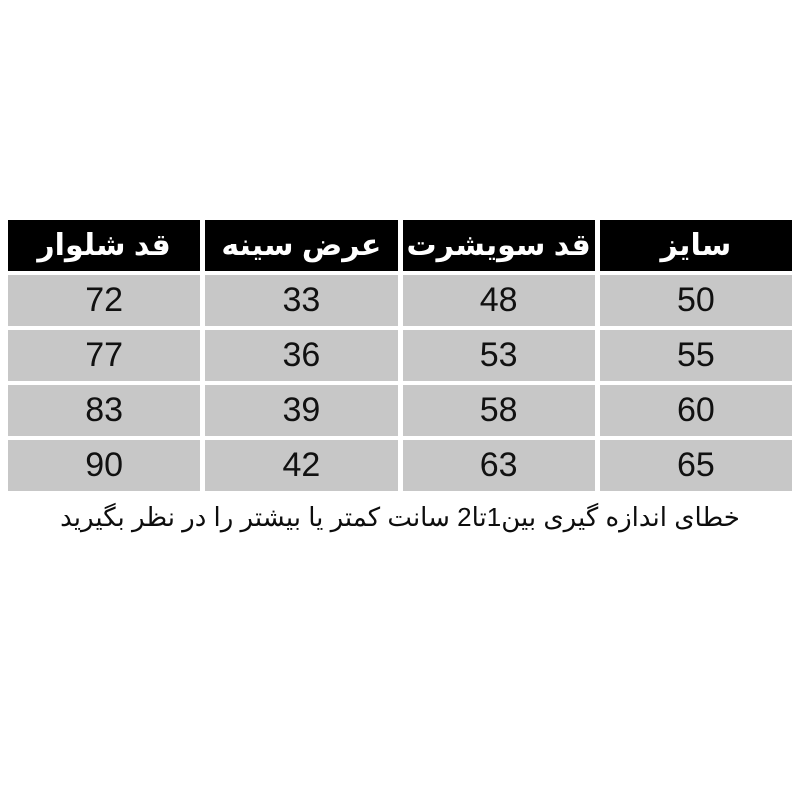  Describe the element at coordinates (695, 465) in the screenshot. I see `table-cell-size: 65` at that location.